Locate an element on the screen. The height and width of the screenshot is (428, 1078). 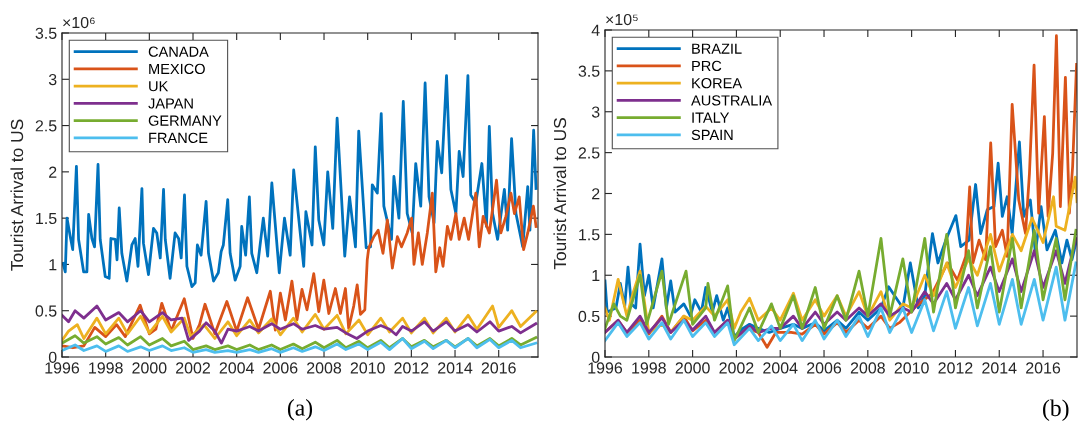
text: (a) is located at coordinates (300, 410).